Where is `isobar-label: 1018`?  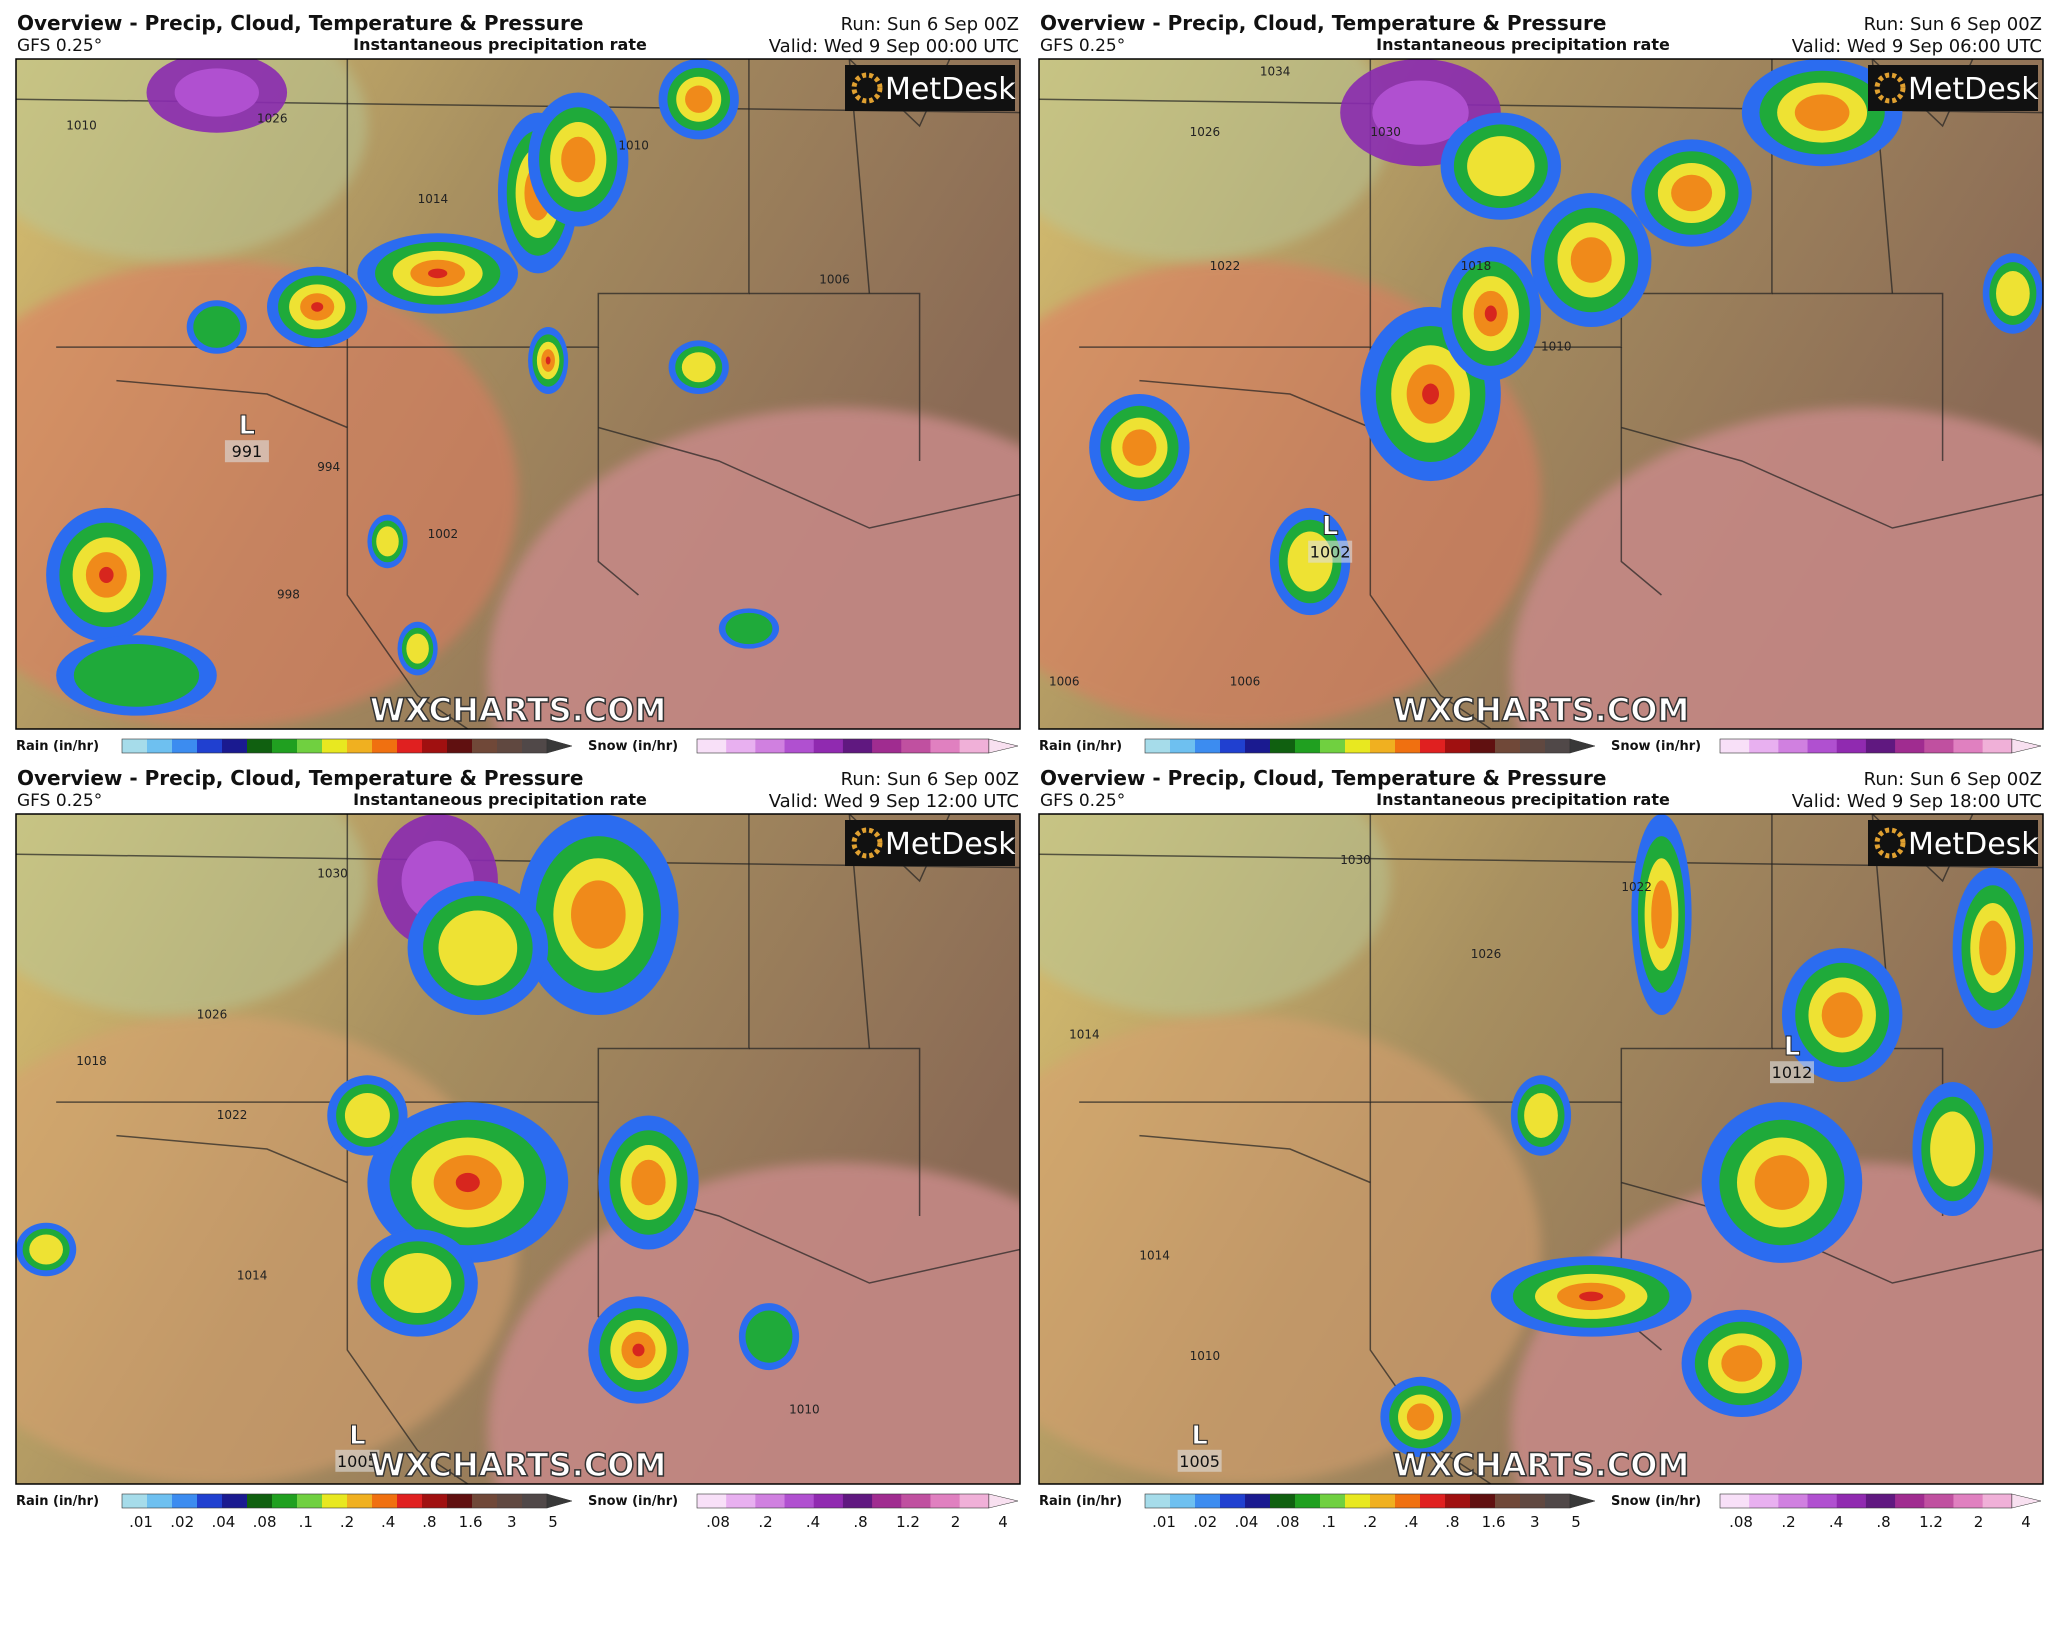
isobar-label: 1018 is located at coordinates (1476, 266).